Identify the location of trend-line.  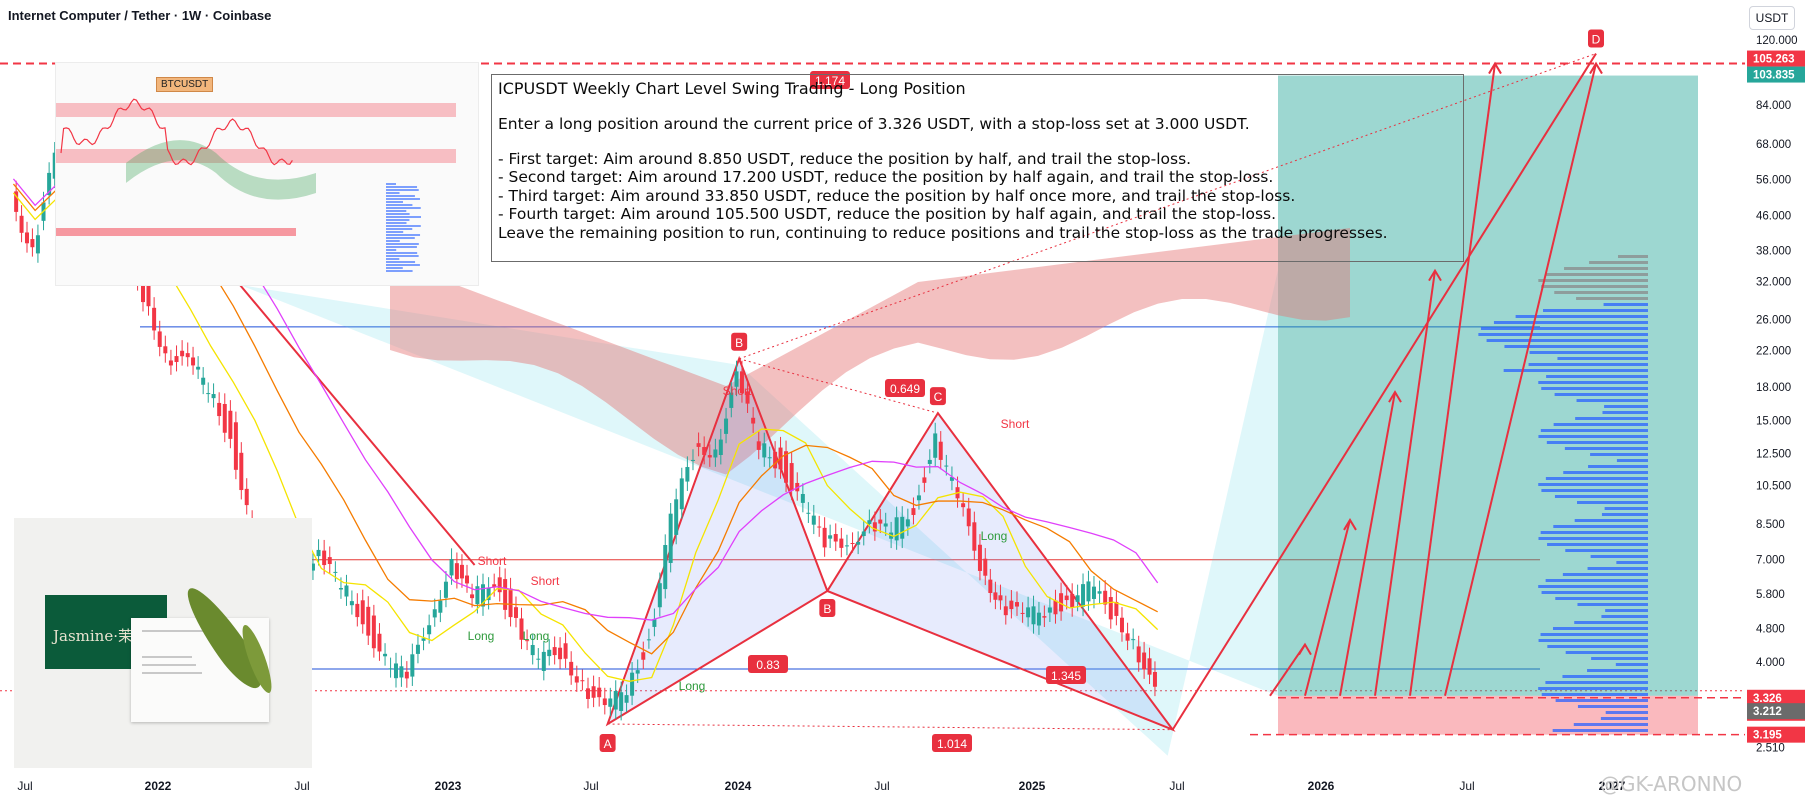
(357, 425).